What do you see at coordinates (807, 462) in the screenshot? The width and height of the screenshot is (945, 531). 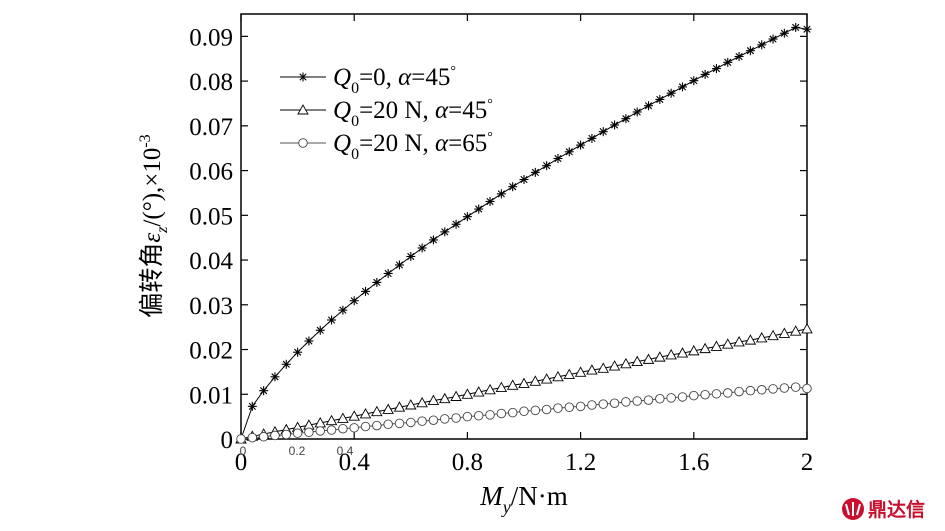 I see `x-tick-label: 2` at bounding box center [807, 462].